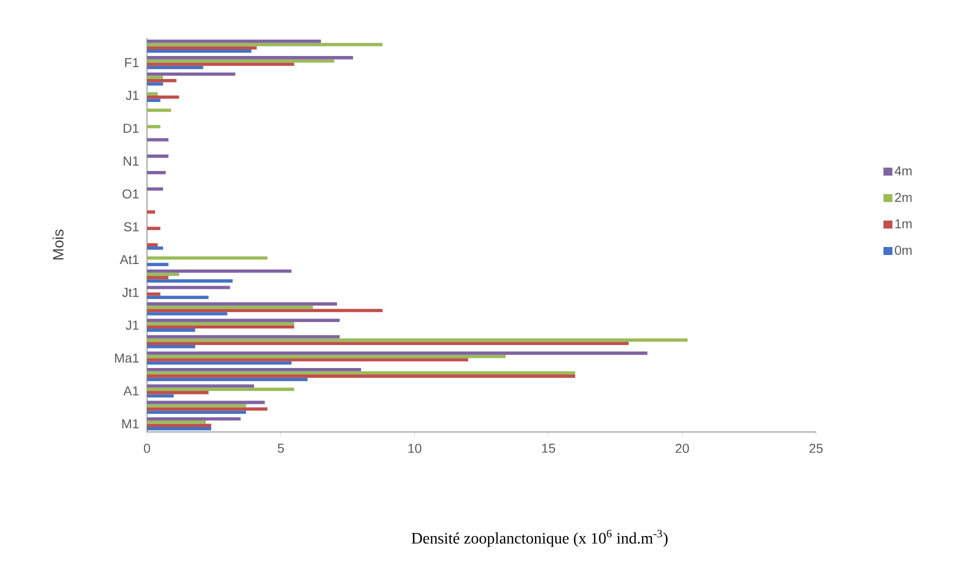 The height and width of the screenshot is (577, 973). I want to click on x-axis-title: Densité zooplanctonique (x 10$^{6}$ ind.m$^{-3}$), so click(540, 538).